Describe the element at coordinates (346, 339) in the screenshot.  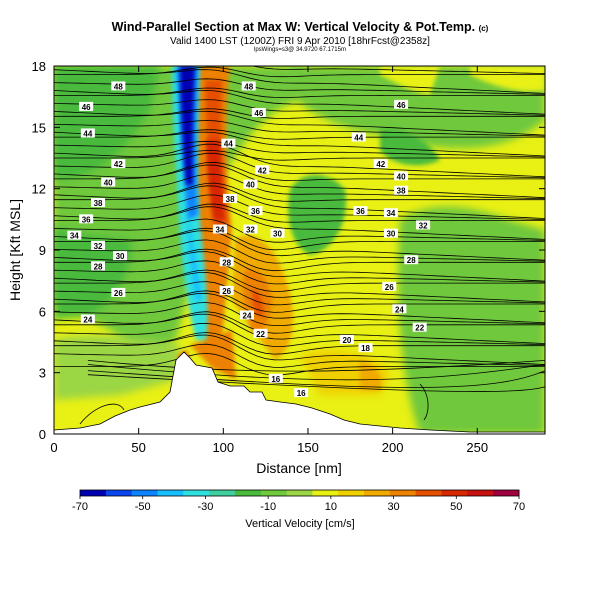
I see `contour-label: 20` at that location.